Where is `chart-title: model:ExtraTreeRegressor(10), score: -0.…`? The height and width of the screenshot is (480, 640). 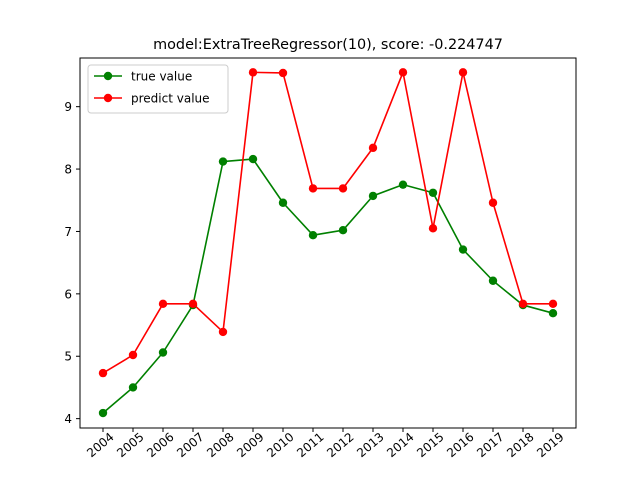
chart-title: model:ExtraTreeRegressor(10), score: -0.… is located at coordinates (328, 45).